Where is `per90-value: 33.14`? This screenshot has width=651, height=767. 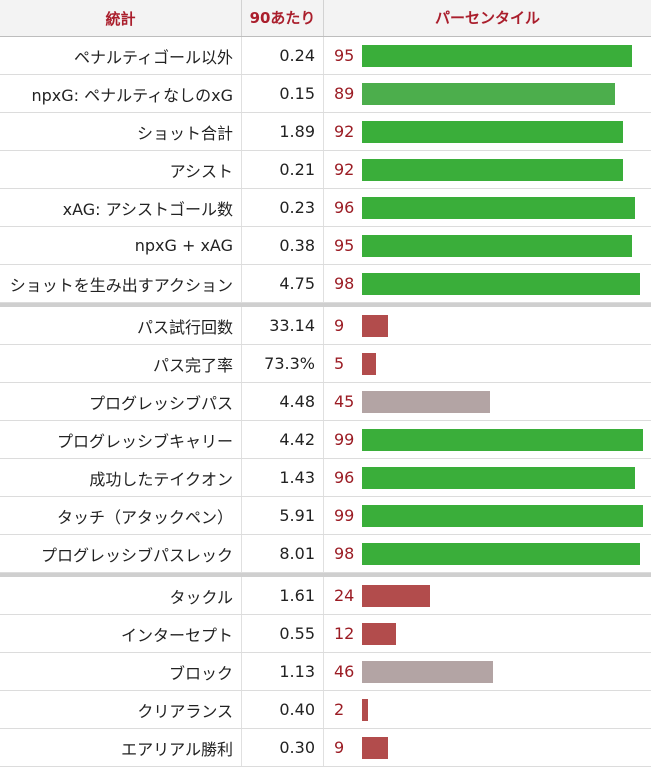
per90-value: 33.14 is located at coordinates (282, 325).